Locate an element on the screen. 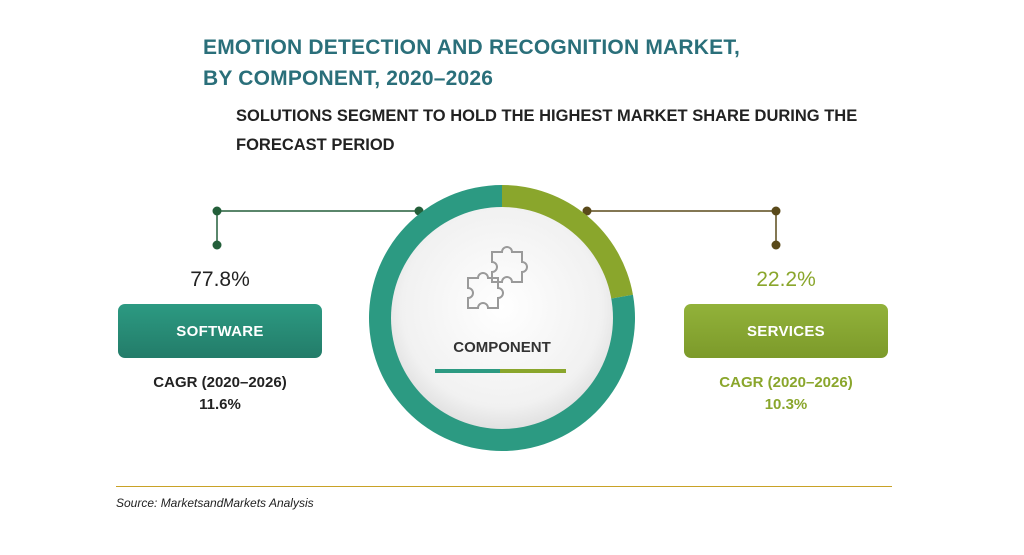 This screenshot has width=1024, height=555. source-divider is located at coordinates (504, 486).